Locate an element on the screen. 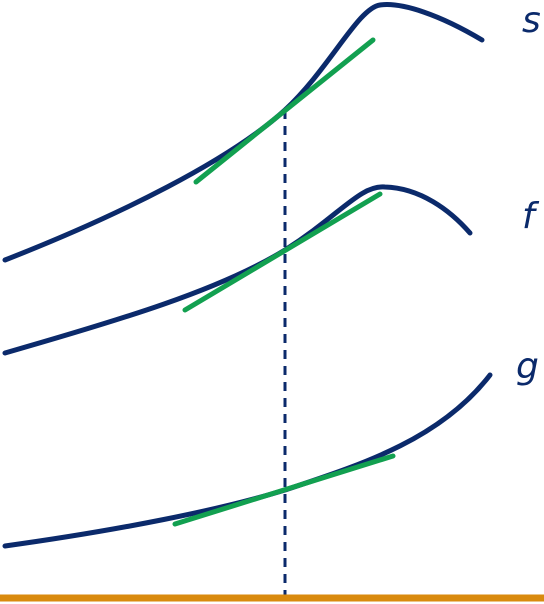 This screenshot has width=544, height=604. curve-label: s is located at coordinates (531, 20).